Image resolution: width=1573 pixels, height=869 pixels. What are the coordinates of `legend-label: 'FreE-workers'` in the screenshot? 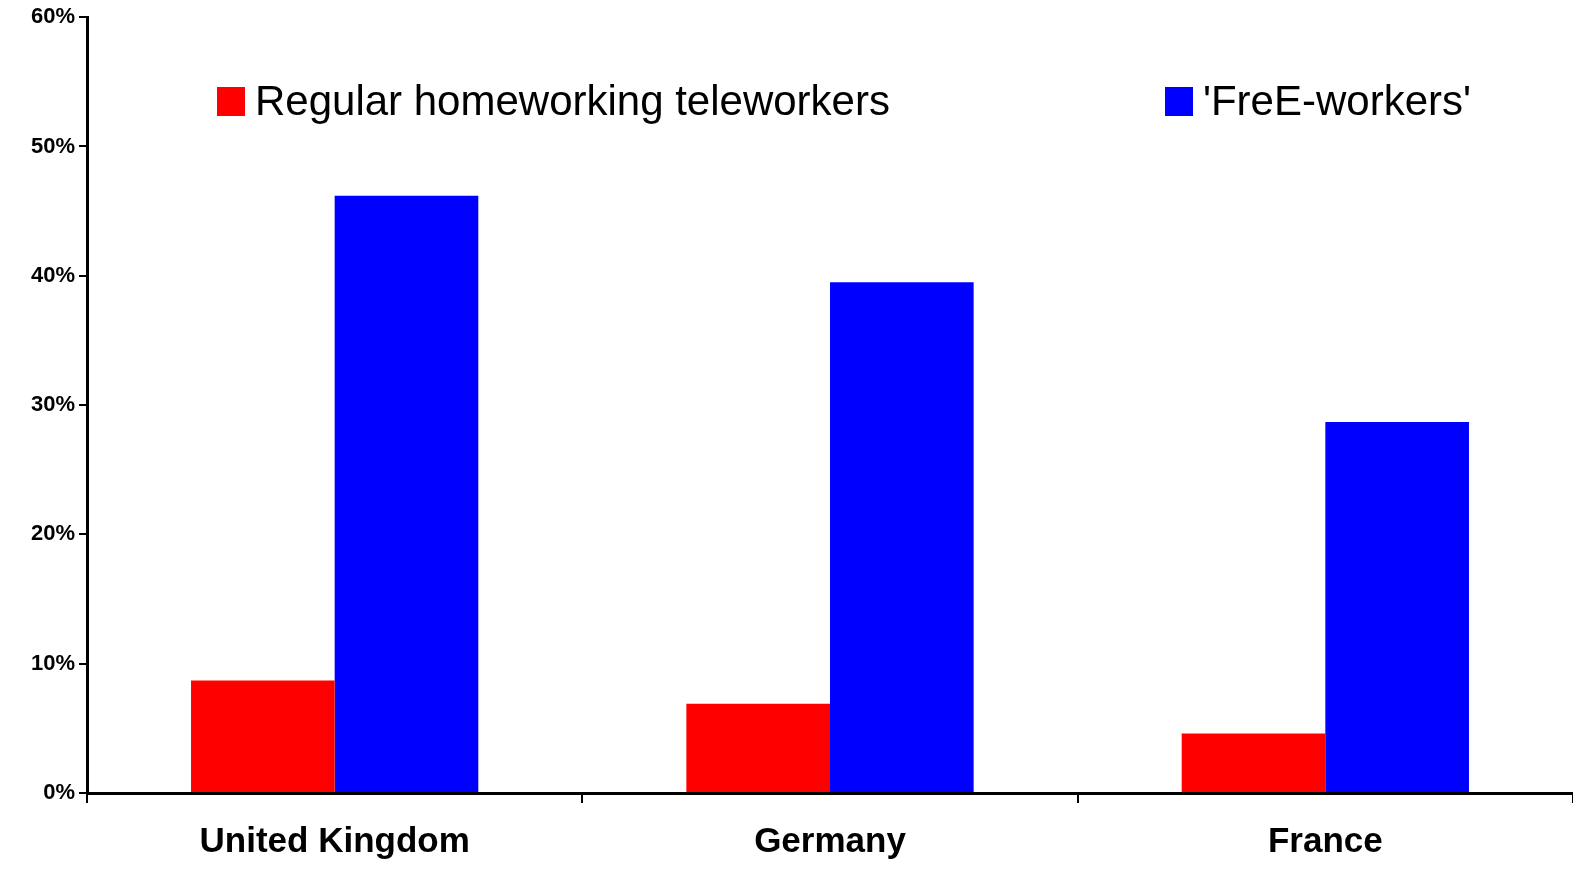 It's located at (1336, 101).